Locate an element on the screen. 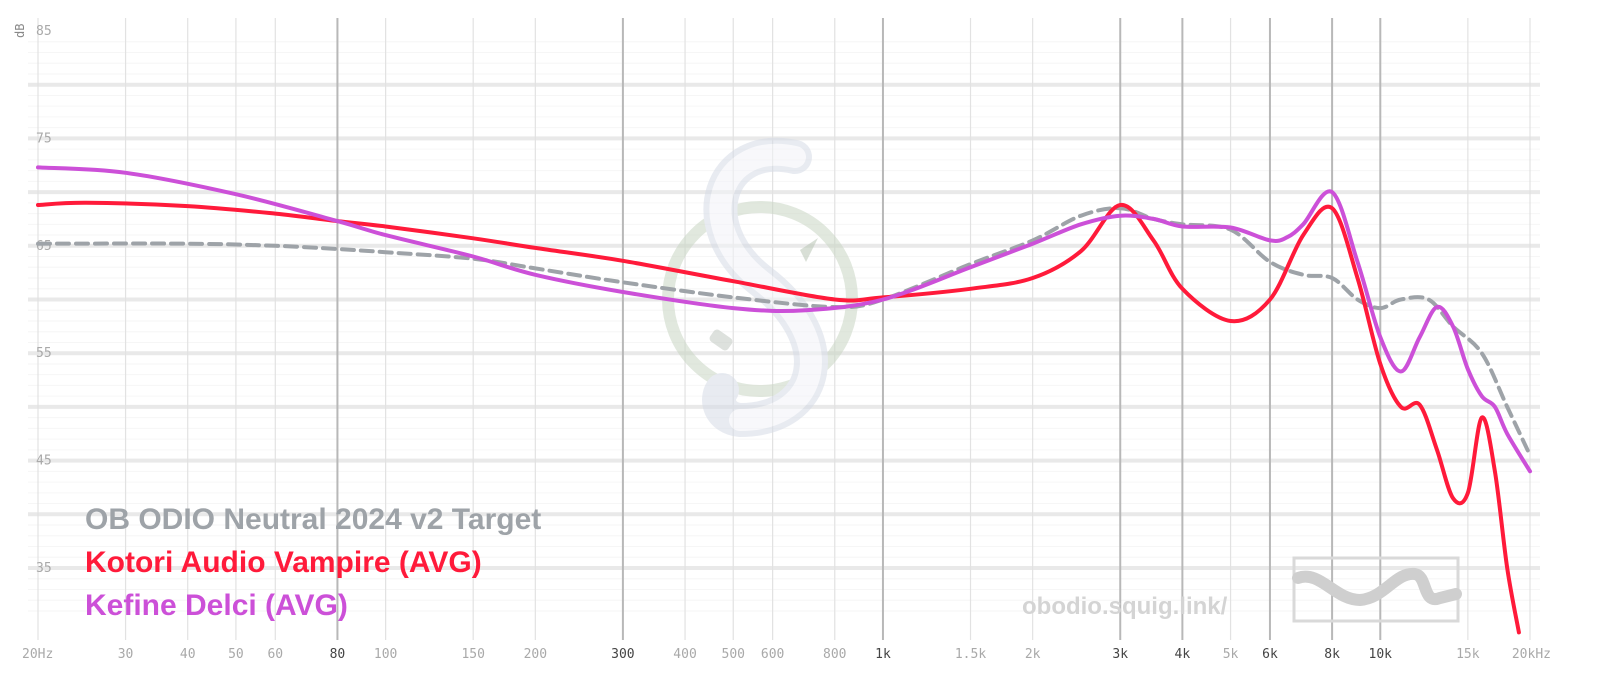 This screenshot has width=1600, height=692. y-tick-label: 45 is located at coordinates (44, 461).